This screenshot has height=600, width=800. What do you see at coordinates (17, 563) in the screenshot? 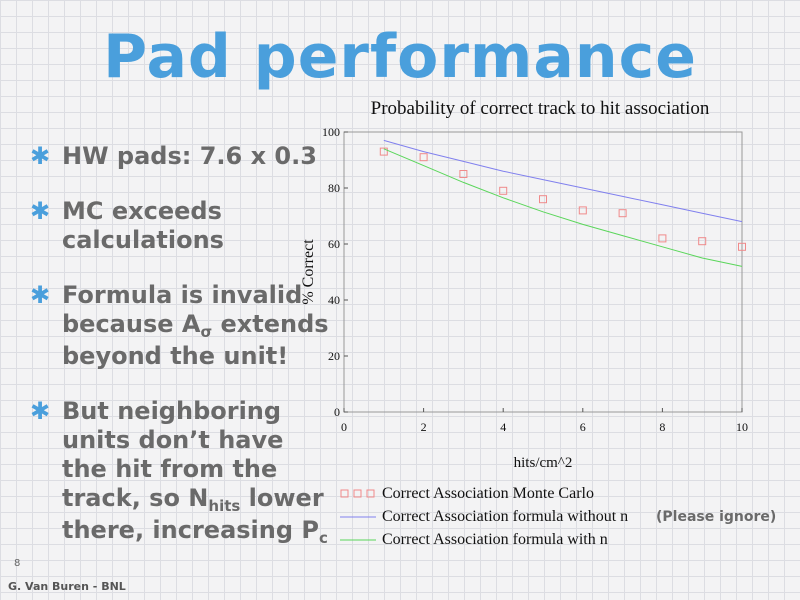
I see `page-number: 8` at bounding box center [17, 563].